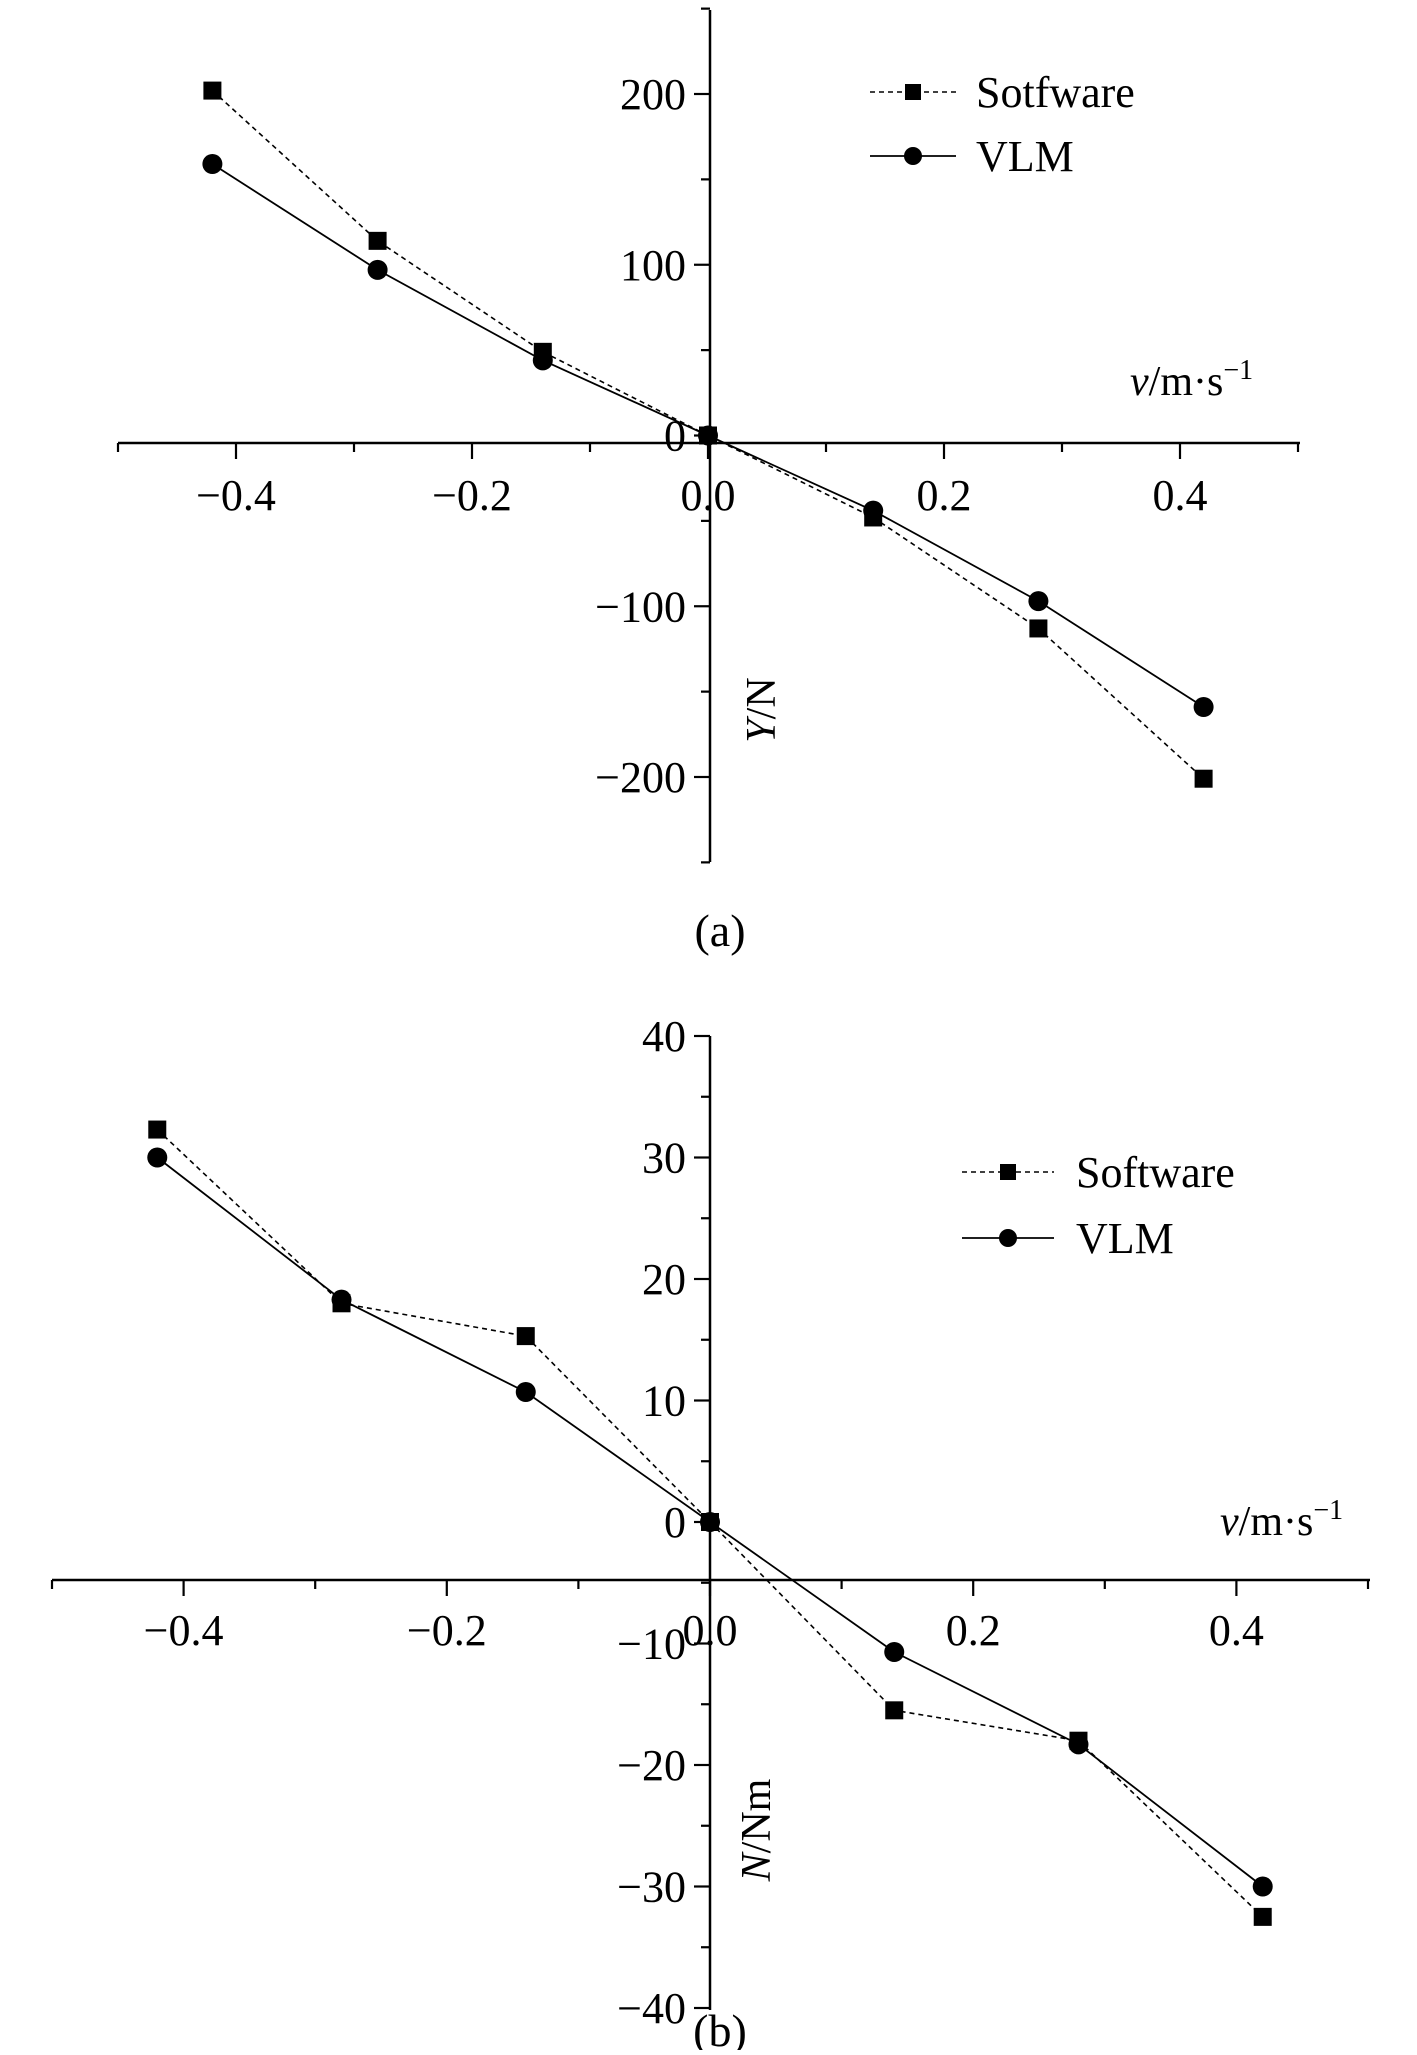 The width and height of the screenshot is (1417, 2055). Describe the element at coordinates (651, 1887) in the screenshot. I see `y-tick-label: −30` at that location.